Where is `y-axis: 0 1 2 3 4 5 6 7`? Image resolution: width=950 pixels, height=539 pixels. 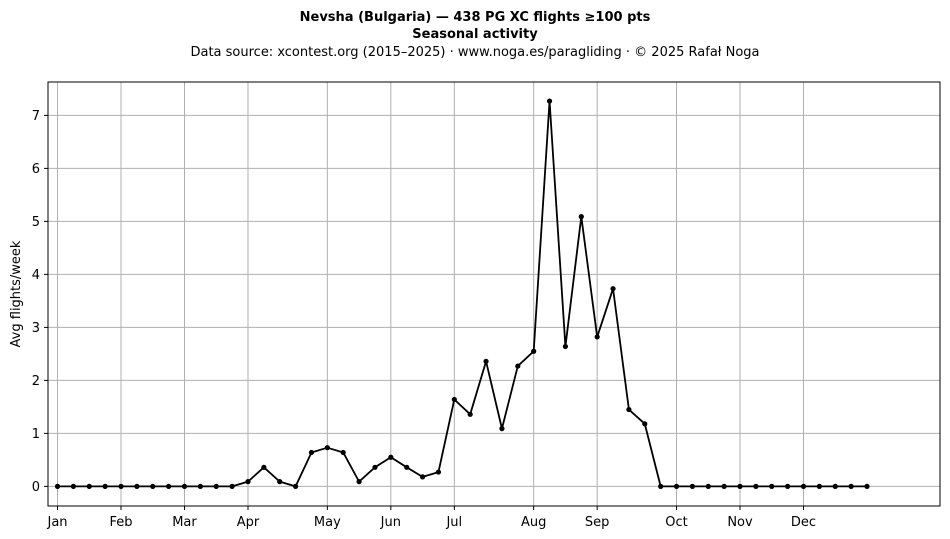 y-axis: 0 1 2 3 4 5 6 7 is located at coordinates (40, 302).